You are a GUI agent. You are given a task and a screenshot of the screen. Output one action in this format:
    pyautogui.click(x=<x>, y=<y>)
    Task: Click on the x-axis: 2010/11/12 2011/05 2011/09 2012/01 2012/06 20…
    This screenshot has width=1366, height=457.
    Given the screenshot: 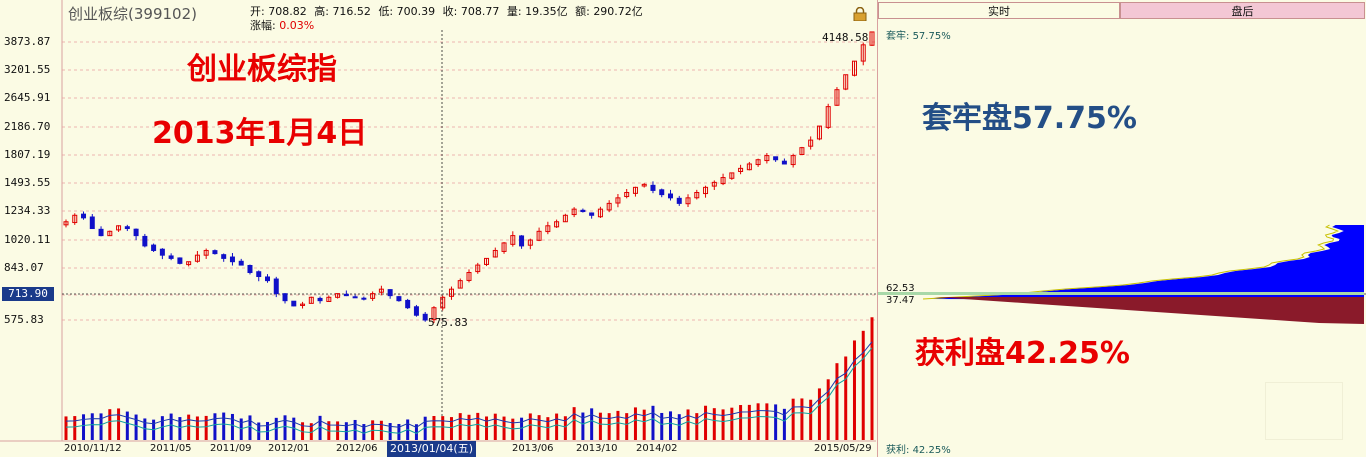 What is the action you would take?
    pyautogui.click(x=469, y=449)
    